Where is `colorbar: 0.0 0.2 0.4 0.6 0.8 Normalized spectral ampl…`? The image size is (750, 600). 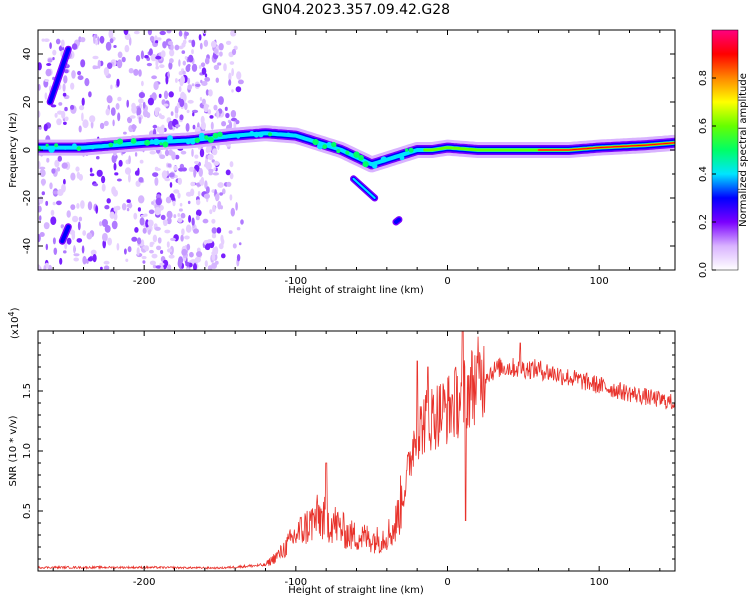 colorbar: 0.0 0.2 0.4 0.6 0.8 Normalized spectral ampl… is located at coordinates (723, 153).